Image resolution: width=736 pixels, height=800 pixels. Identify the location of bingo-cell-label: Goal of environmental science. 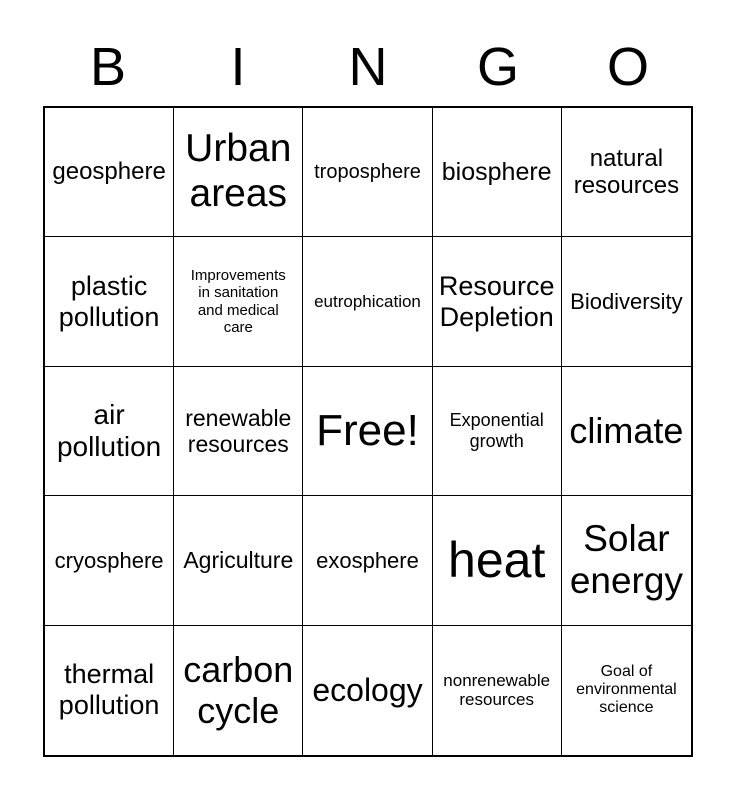
(626, 689).